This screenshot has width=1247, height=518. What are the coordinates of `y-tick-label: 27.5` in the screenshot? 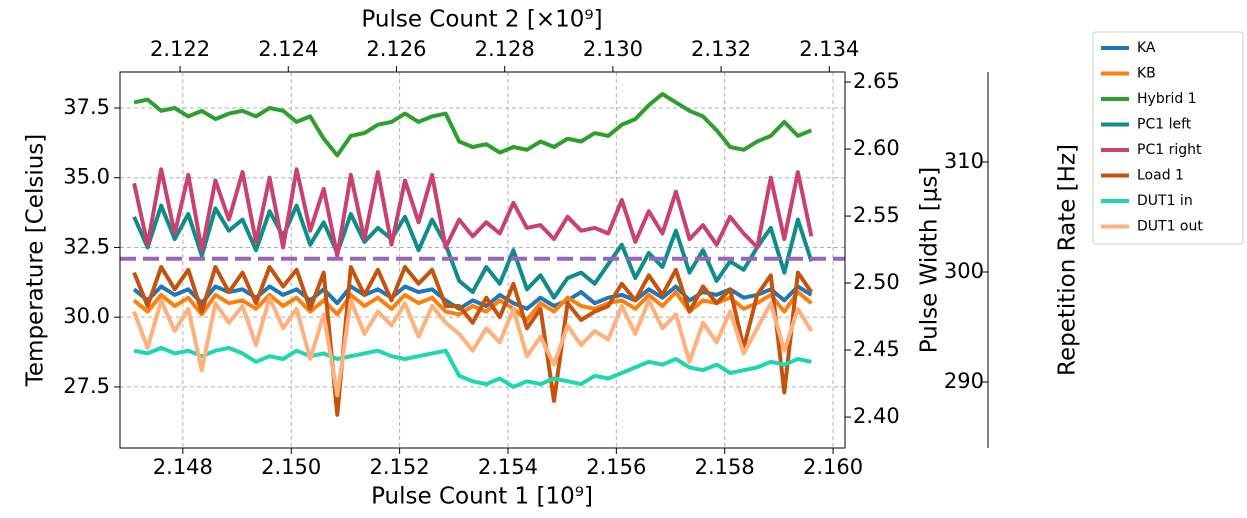 It's located at (86, 386).